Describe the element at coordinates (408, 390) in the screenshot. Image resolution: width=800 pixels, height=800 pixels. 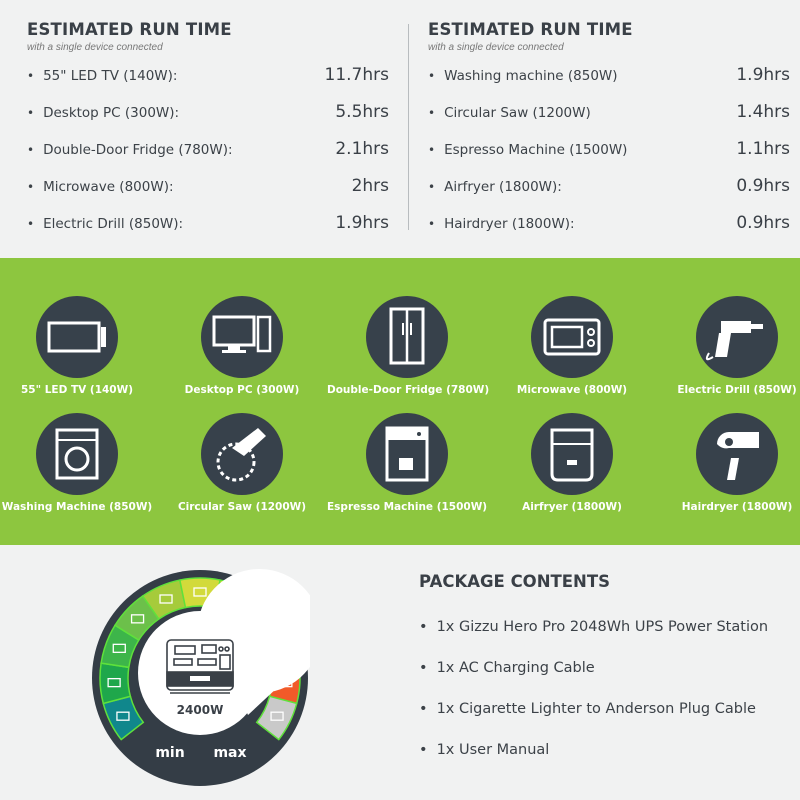
I see `device-name: Double-Door Fridge (780W)` at that location.